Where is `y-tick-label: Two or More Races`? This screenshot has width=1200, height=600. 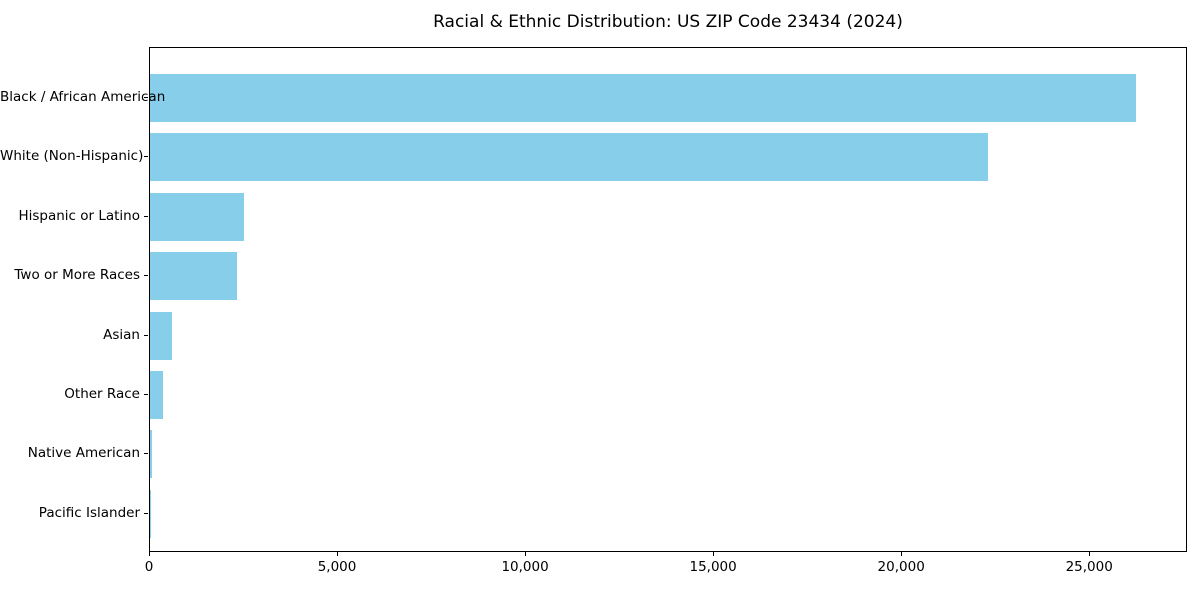 y-tick-label: Two or More Races is located at coordinates (77, 275).